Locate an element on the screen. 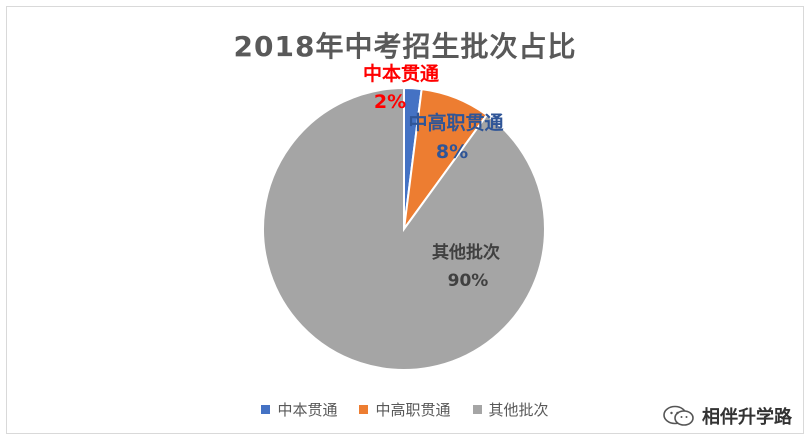 This screenshot has height=443, width=812. data-label-name-zhongben: 中本贯通 is located at coordinates (401, 73).